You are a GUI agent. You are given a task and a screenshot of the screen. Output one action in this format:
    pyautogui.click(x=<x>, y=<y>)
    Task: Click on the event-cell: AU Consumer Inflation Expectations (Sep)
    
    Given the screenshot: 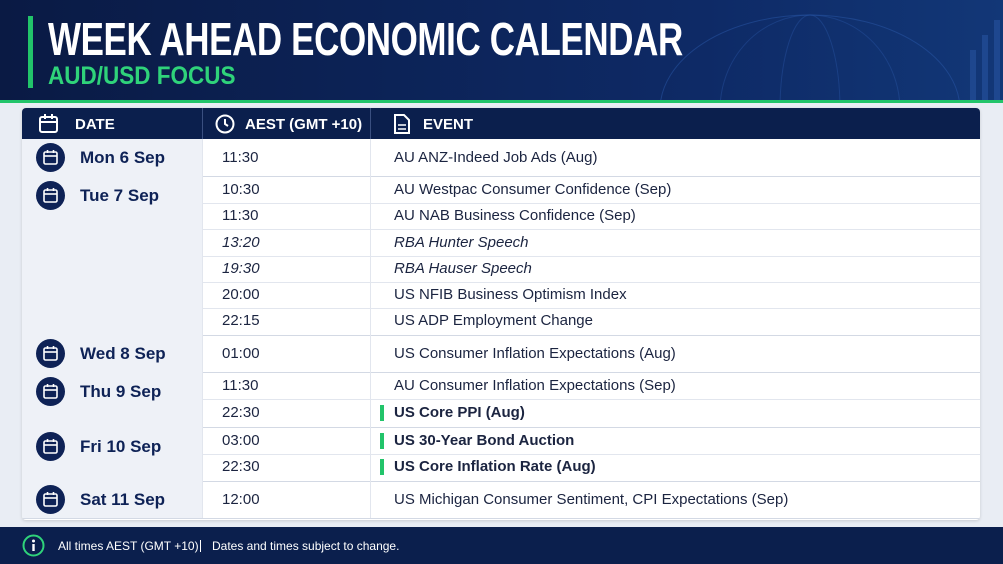 What is the action you would take?
    pyautogui.click(x=535, y=386)
    